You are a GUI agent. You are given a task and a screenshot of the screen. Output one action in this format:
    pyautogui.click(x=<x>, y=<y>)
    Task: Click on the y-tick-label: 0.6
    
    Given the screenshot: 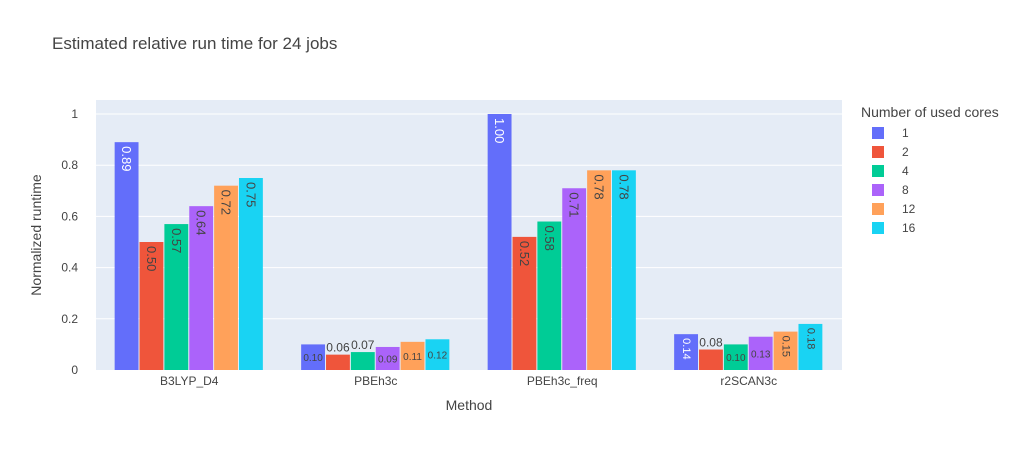 What is the action you would take?
    pyautogui.click(x=69, y=216)
    